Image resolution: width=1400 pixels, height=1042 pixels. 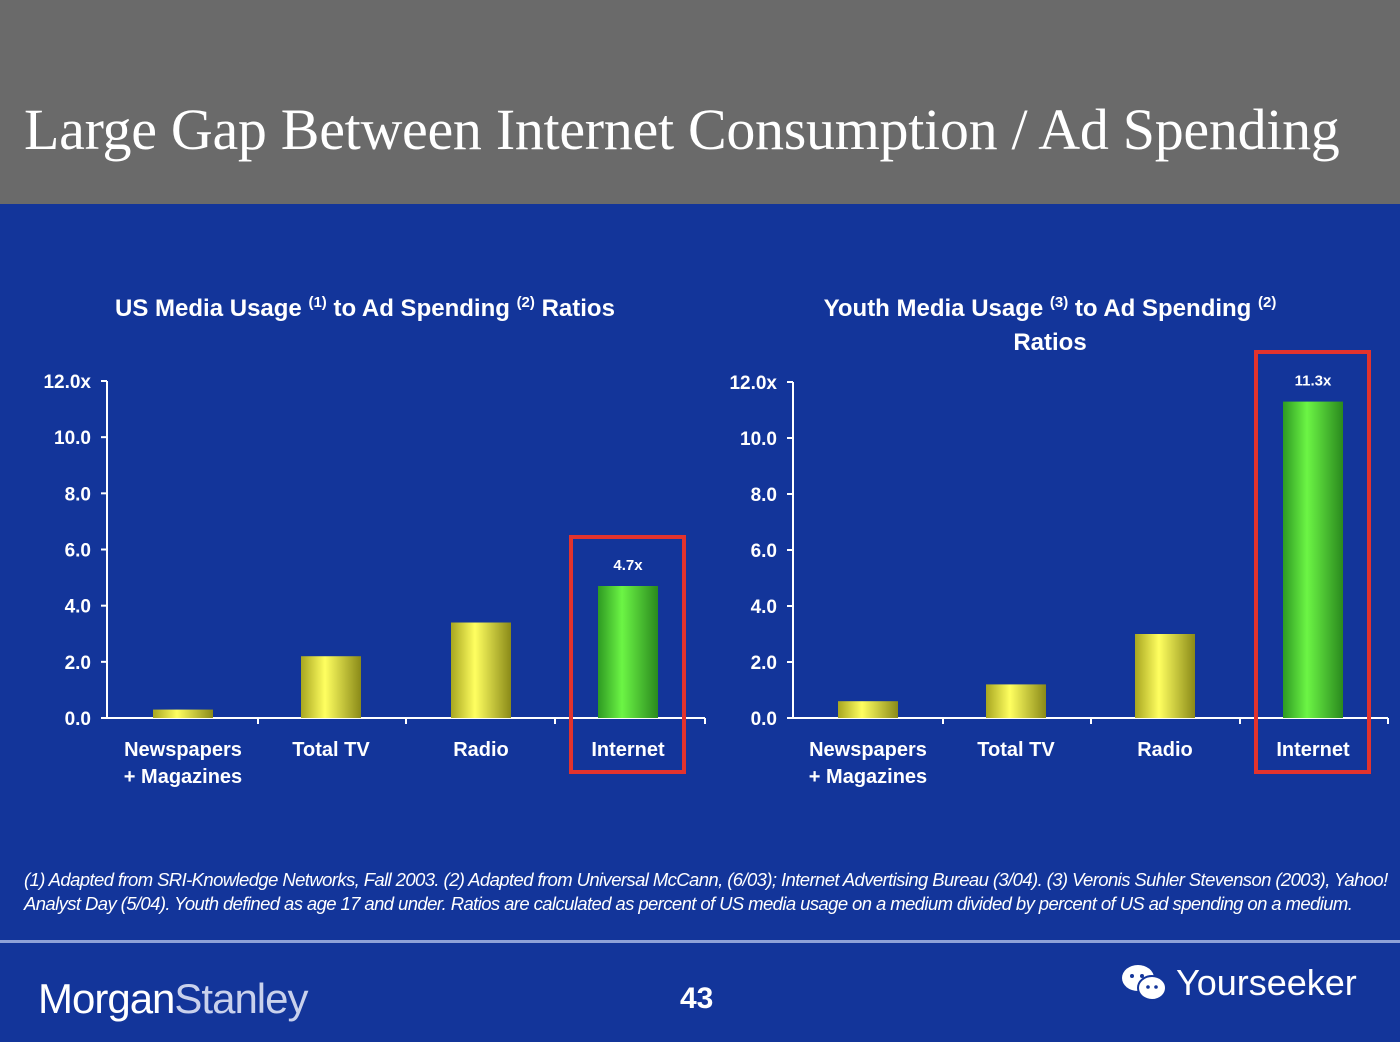 What do you see at coordinates (700, 941) in the screenshot?
I see `divider` at bounding box center [700, 941].